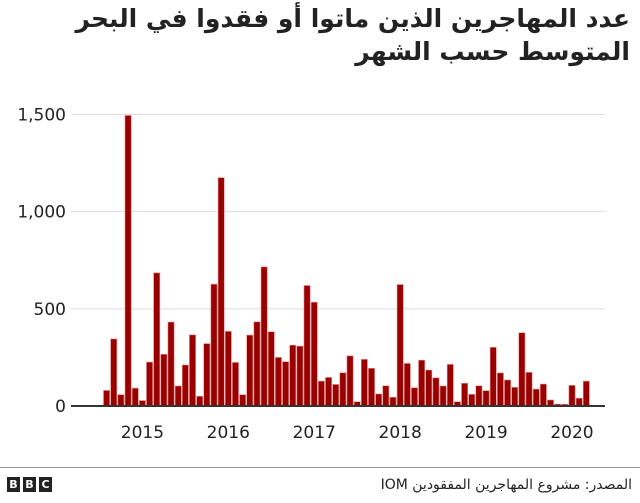 Image resolution: width=640 pixels, height=503 pixels. What do you see at coordinates (506, 485) in the screenshot?
I see `source-note: المصدر: مشروع المهاجرين المفقودين IOM` at bounding box center [506, 485].